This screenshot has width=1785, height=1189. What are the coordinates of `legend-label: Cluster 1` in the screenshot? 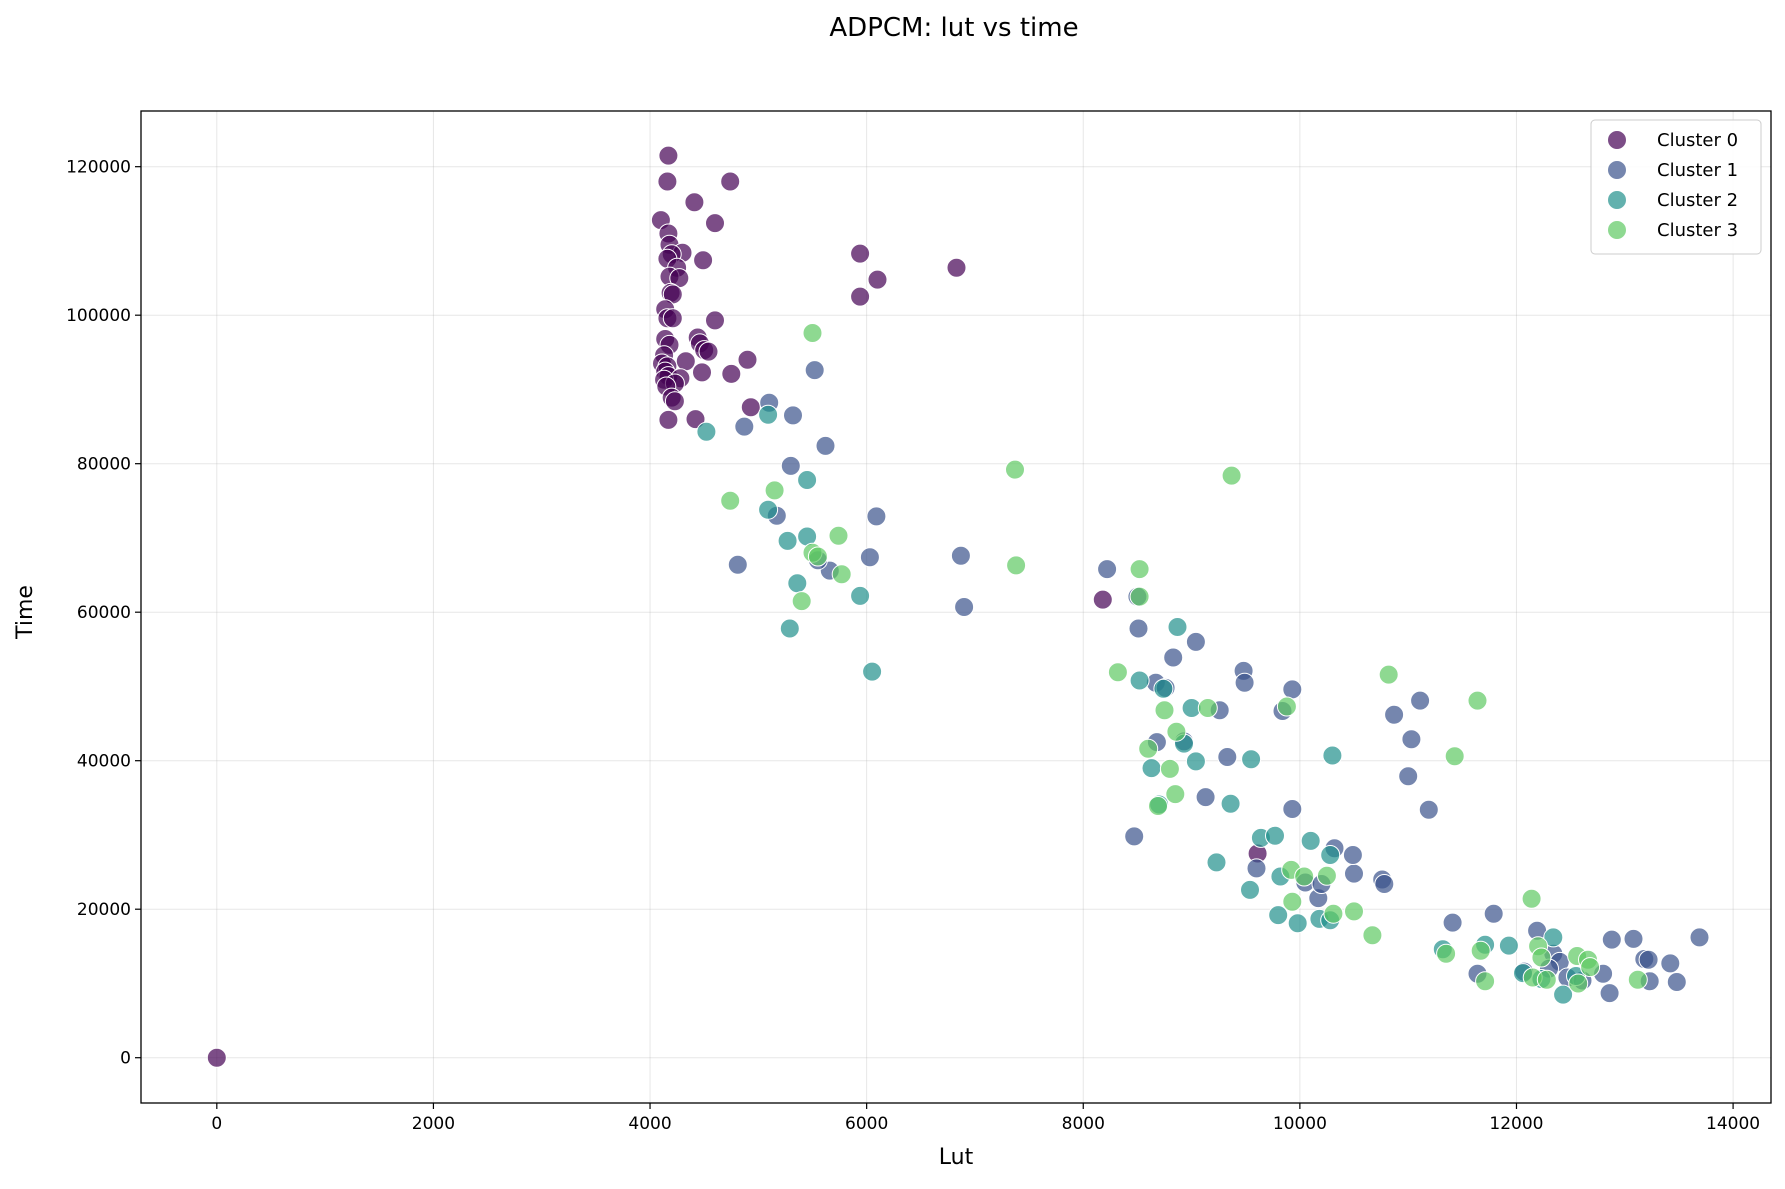 It's located at (1697, 170).